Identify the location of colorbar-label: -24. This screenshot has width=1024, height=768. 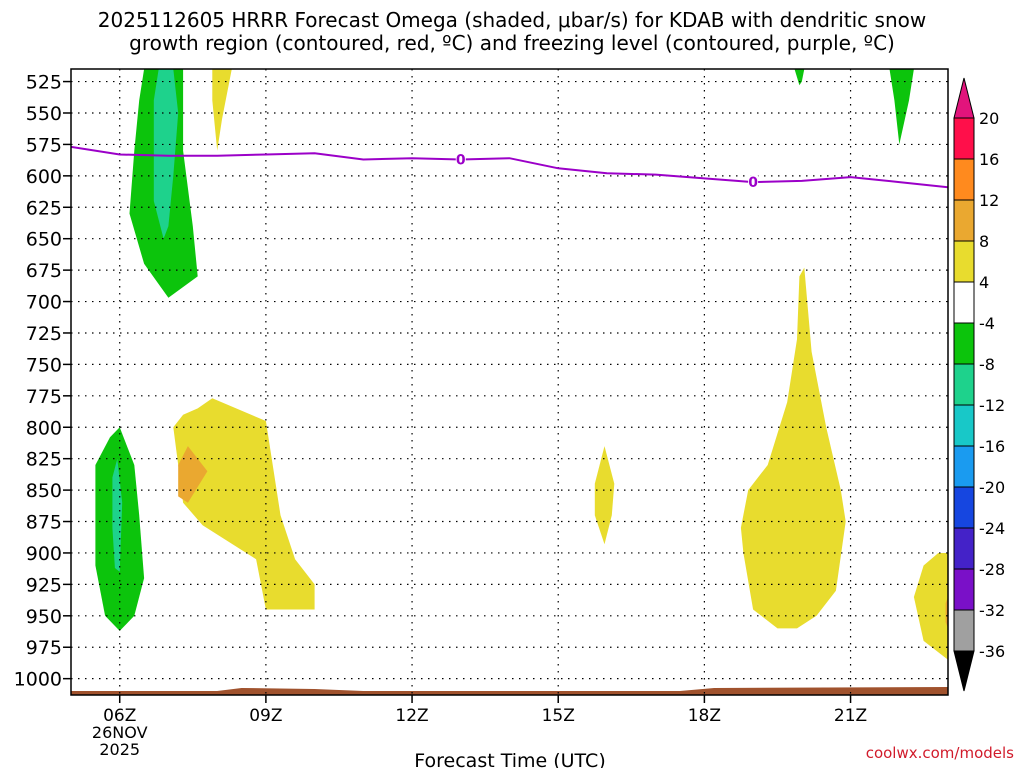
(992, 528).